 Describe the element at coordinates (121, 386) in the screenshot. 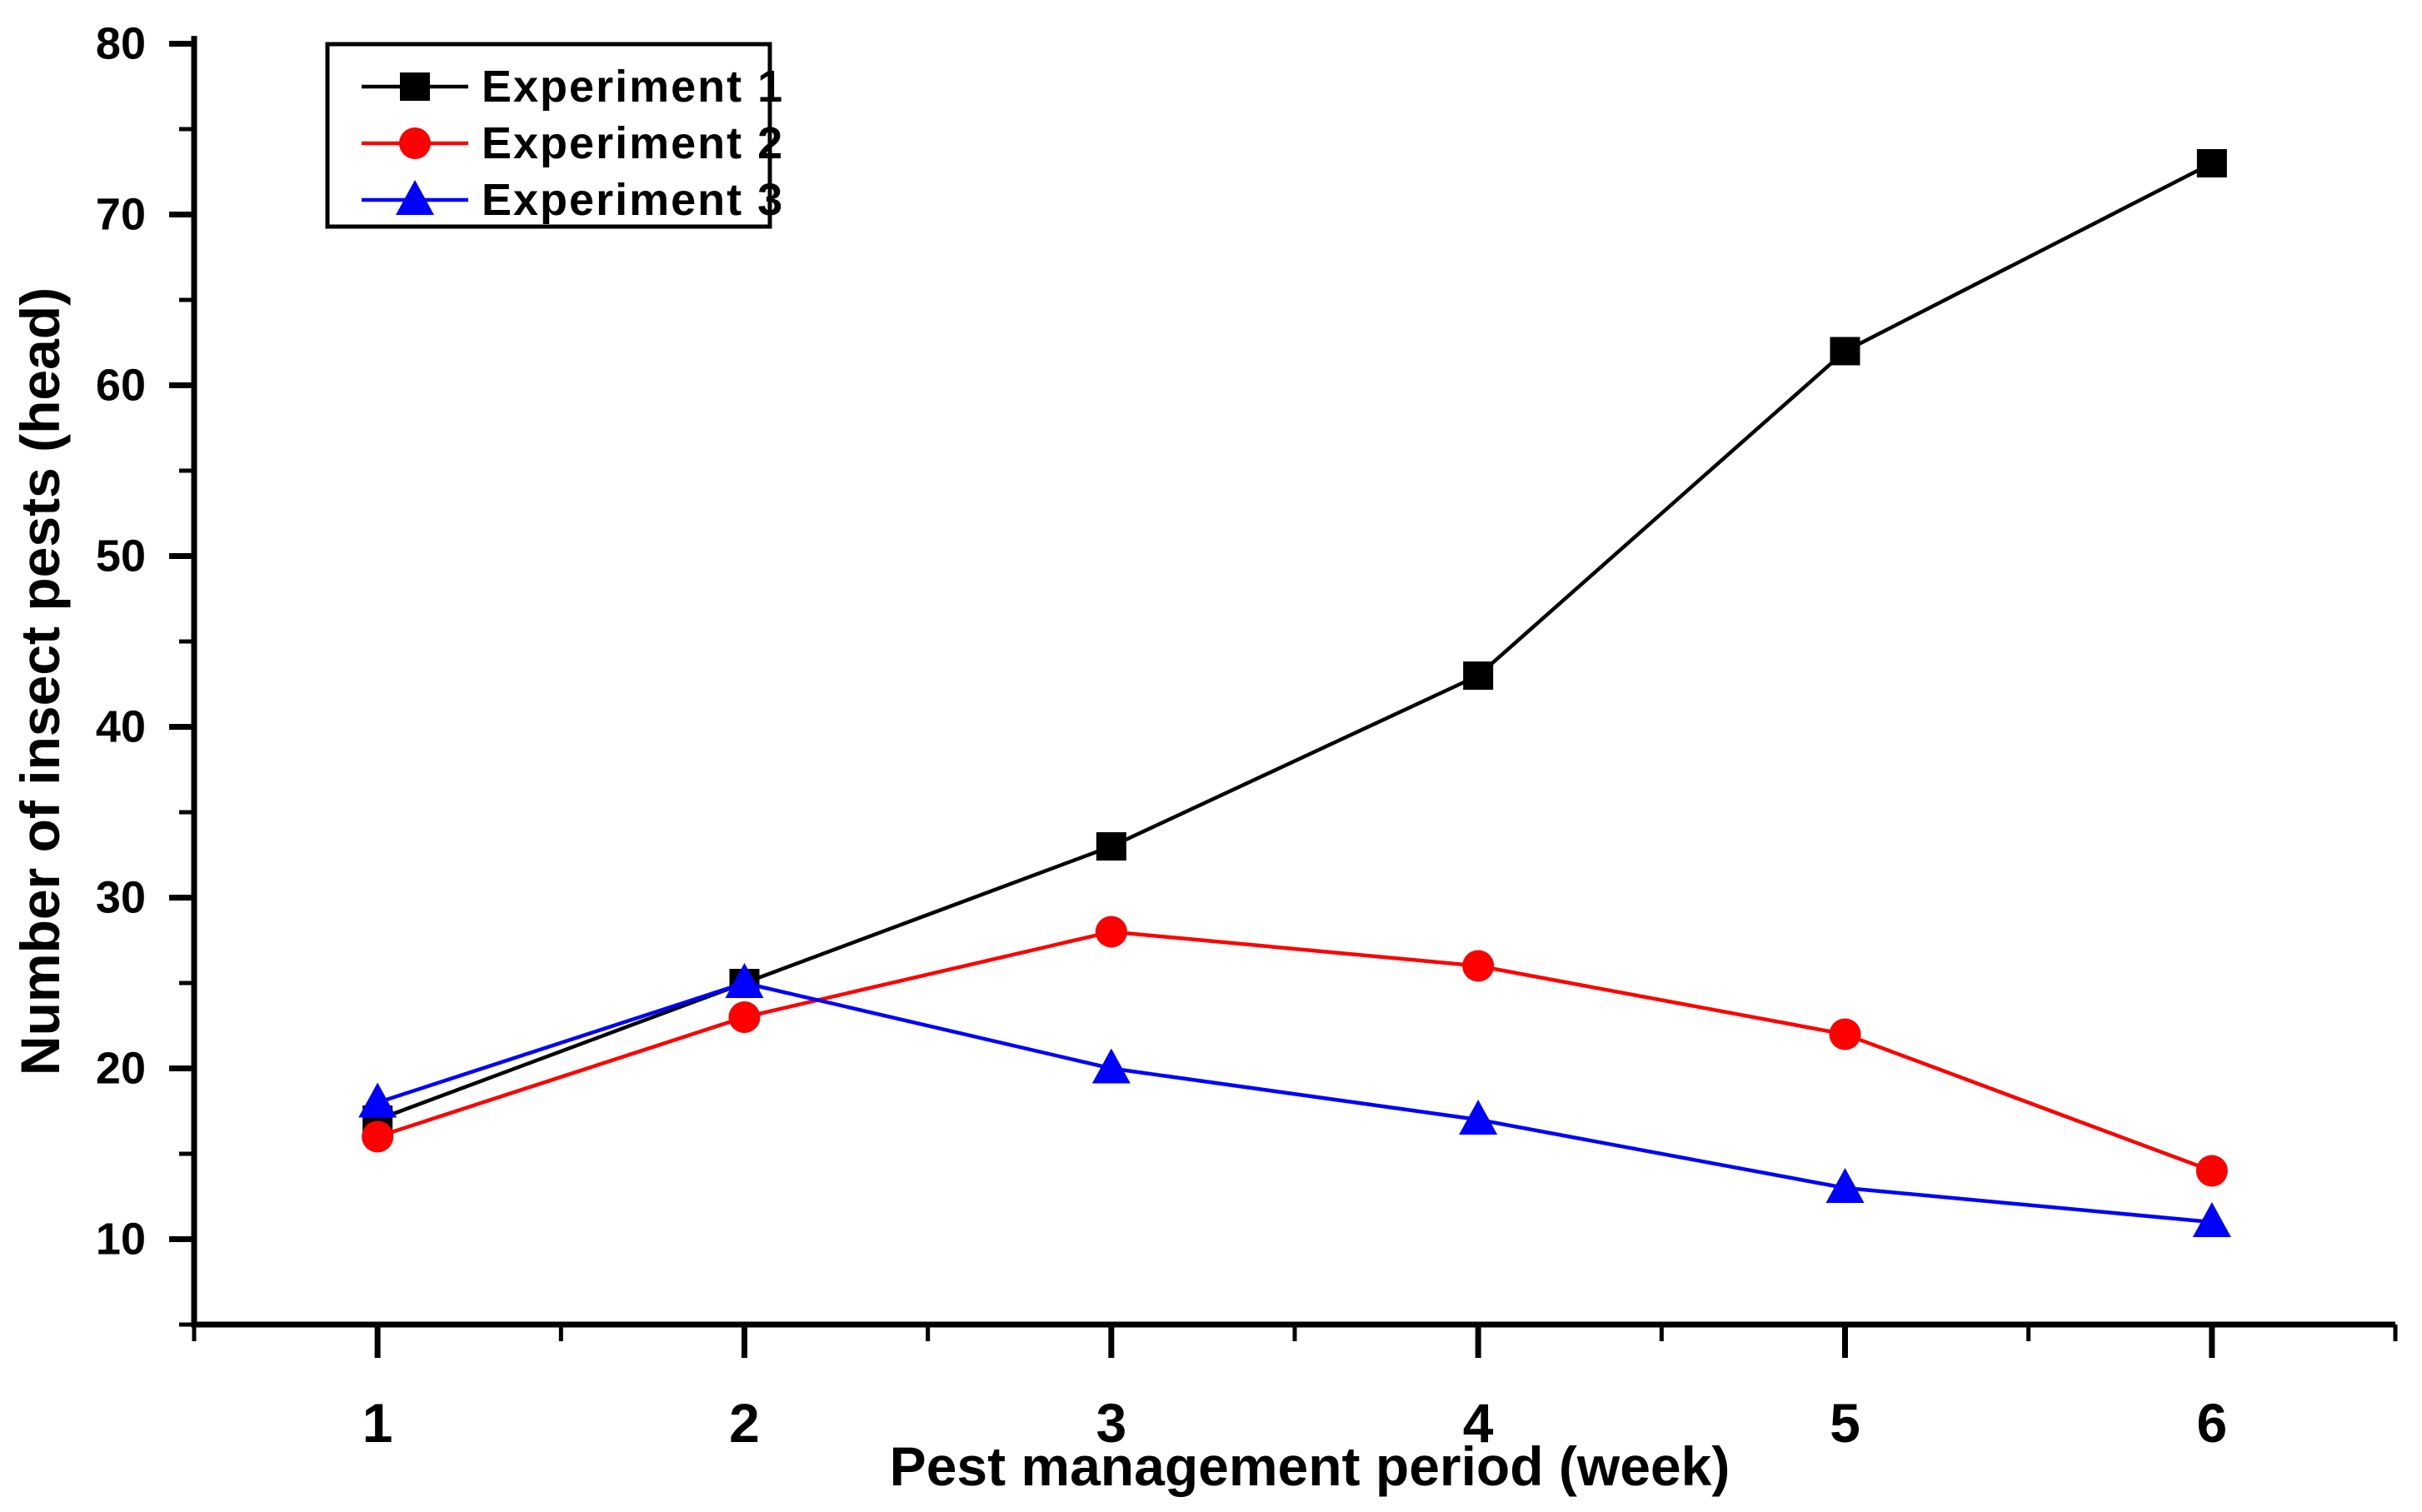

I see `y-tick-label: 60` at that location.